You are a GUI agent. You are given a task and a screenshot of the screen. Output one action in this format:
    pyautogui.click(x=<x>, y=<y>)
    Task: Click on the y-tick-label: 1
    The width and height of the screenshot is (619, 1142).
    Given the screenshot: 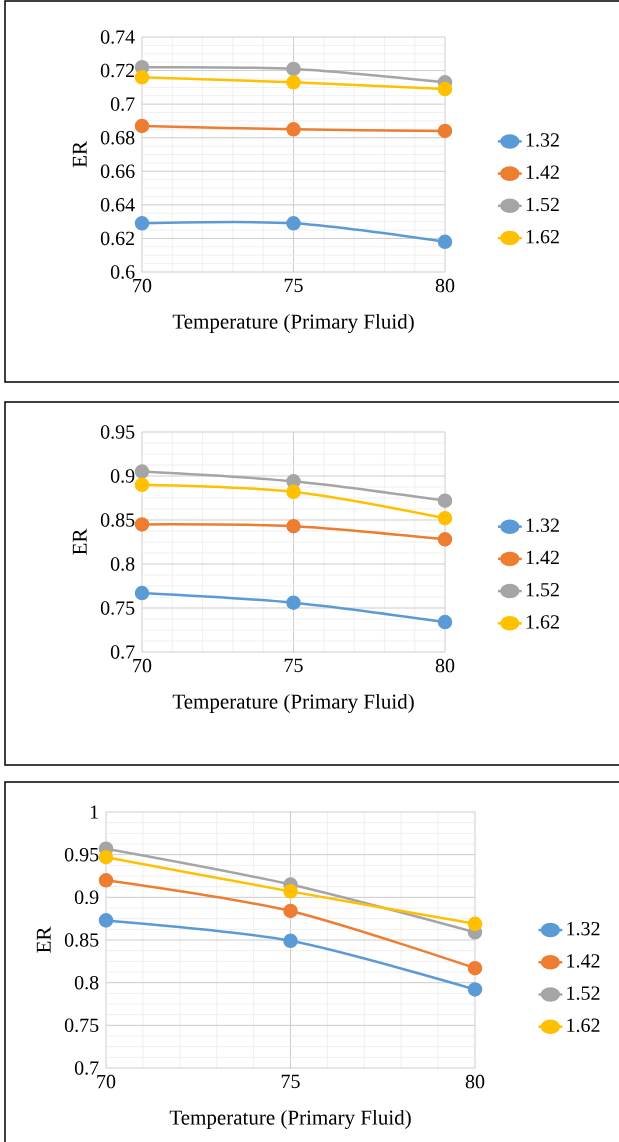 What is the action you would take?
    pyautogui.click(x=94, y=812)
    